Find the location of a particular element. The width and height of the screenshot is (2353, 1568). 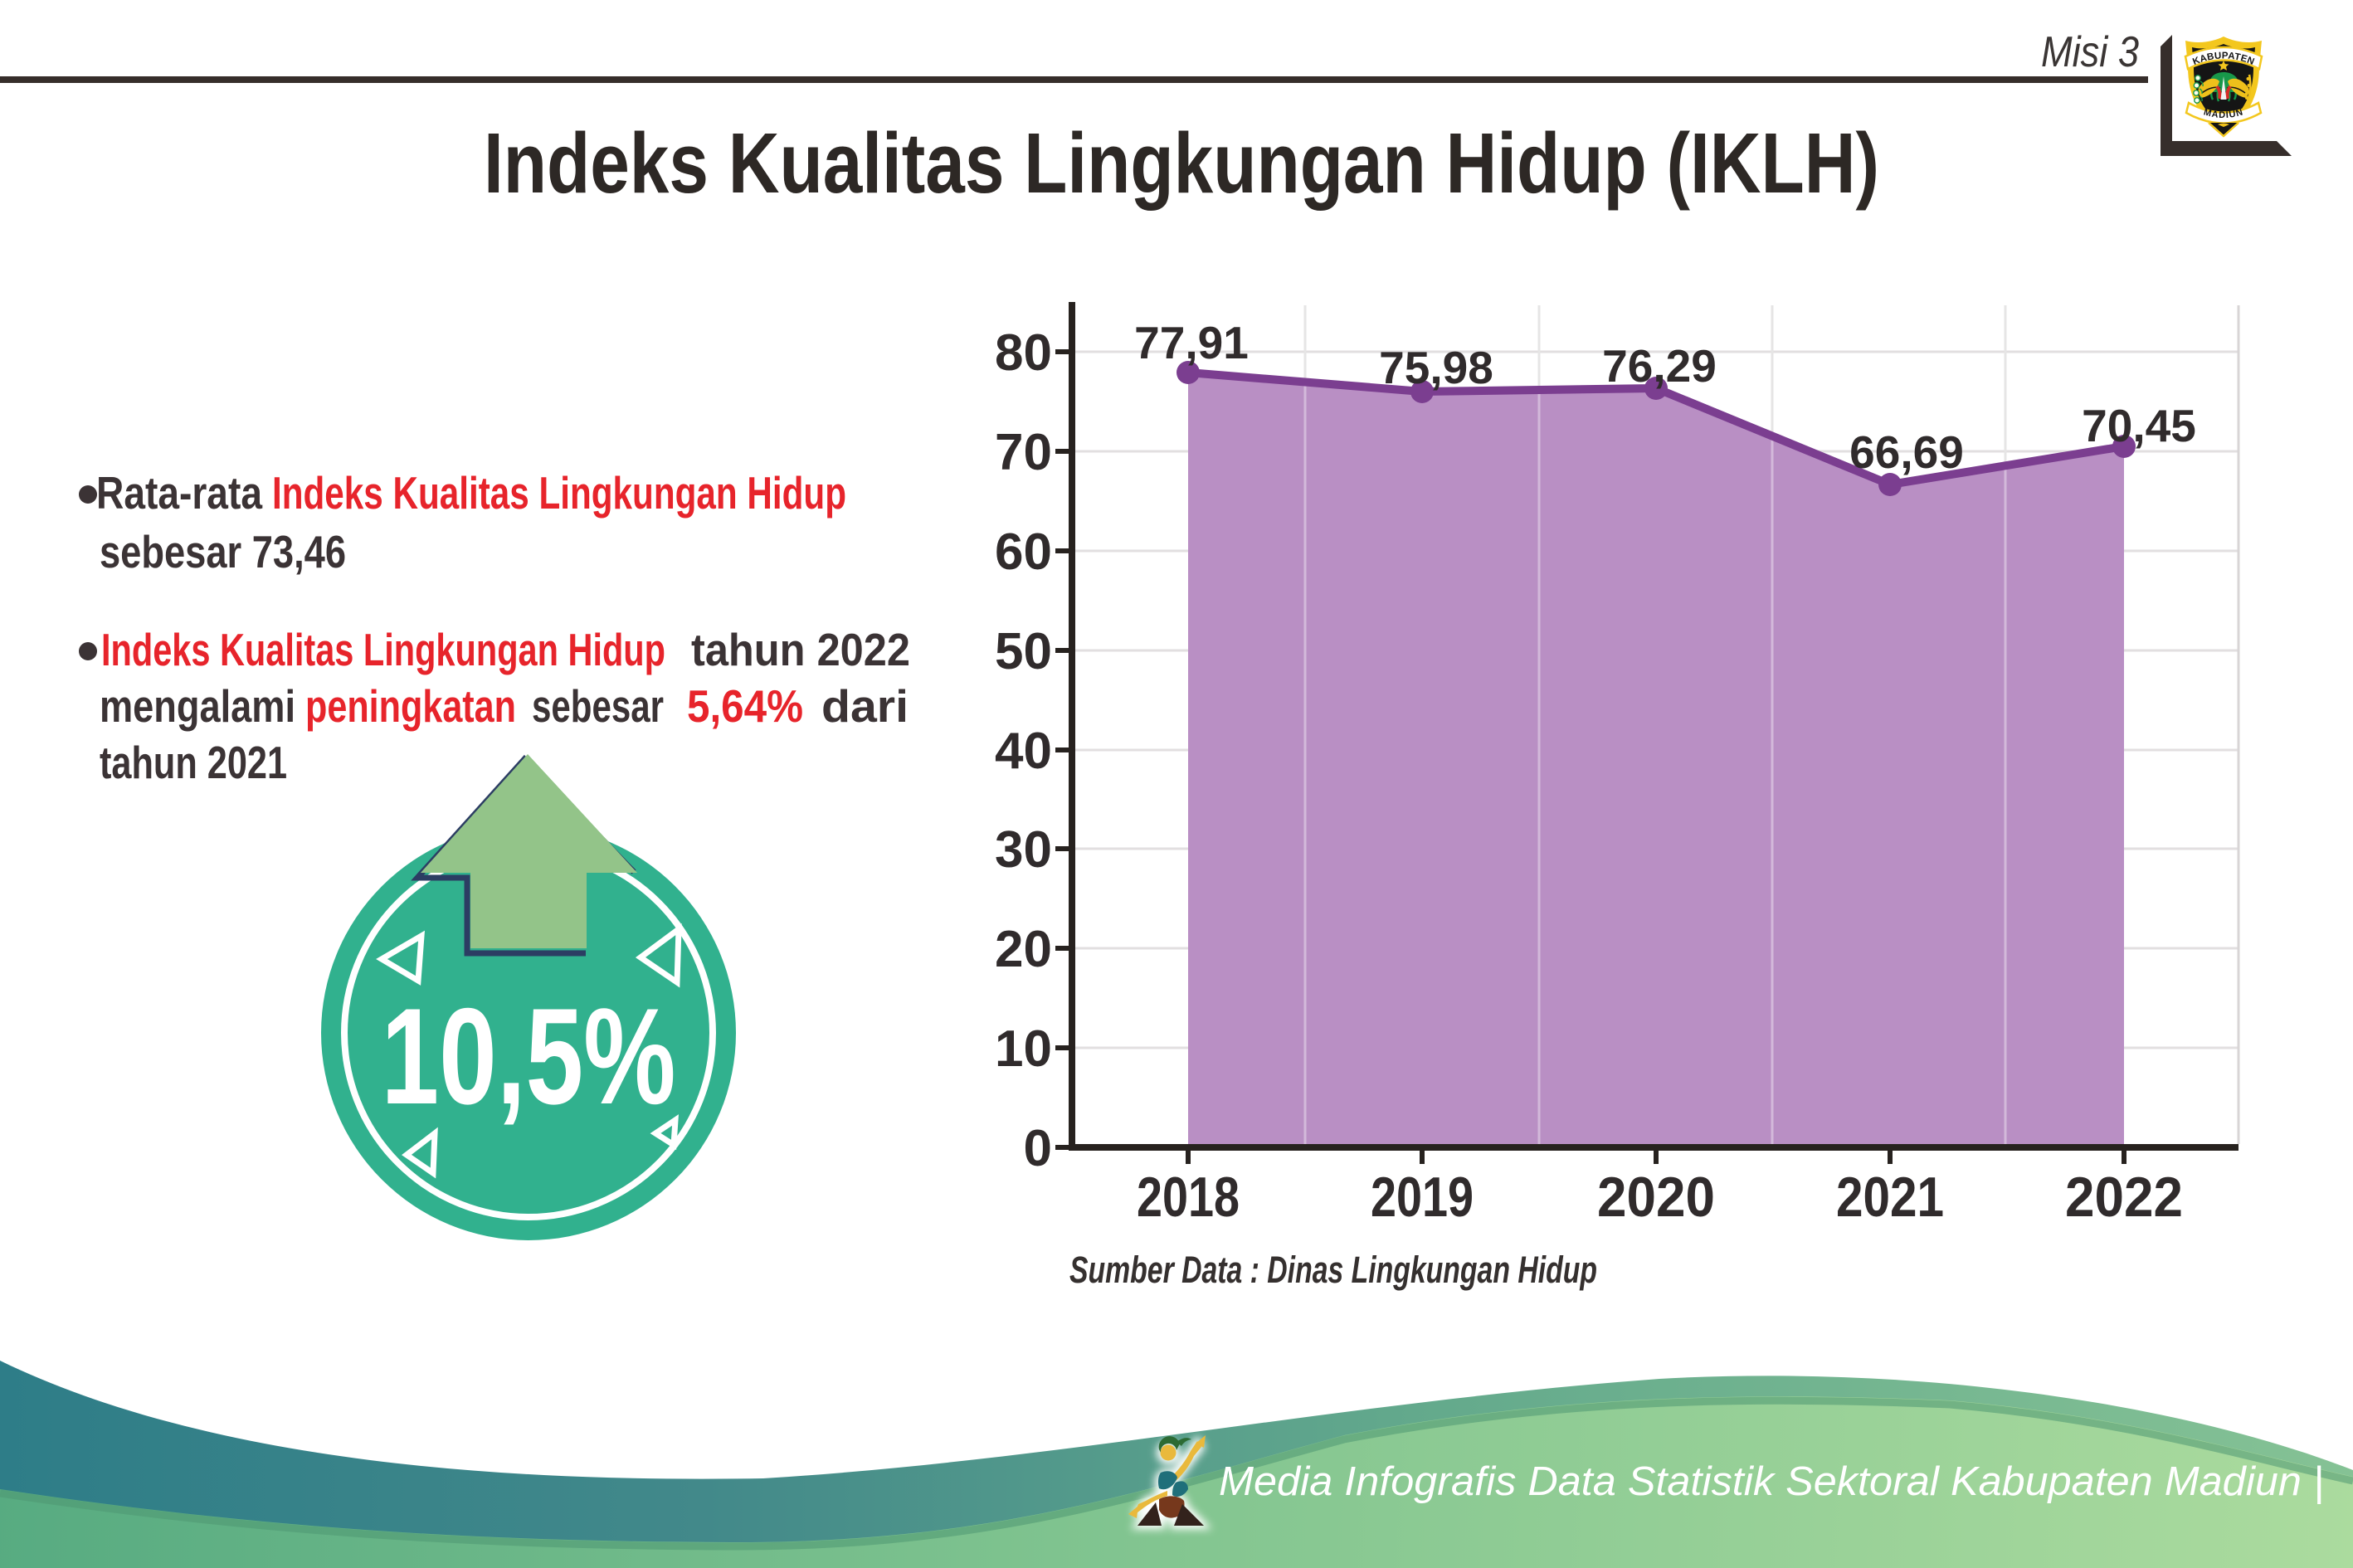

svg-text: 60 is located at coordinates (1023, 552).